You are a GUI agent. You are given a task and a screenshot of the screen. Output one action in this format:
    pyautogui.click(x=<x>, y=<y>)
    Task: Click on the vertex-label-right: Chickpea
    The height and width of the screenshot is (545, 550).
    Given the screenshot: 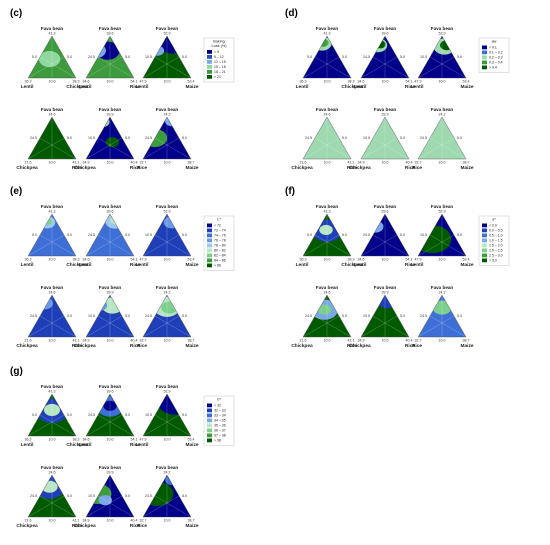 What is the action you would take?
    pyautogui.click(x=77, y=445)
    